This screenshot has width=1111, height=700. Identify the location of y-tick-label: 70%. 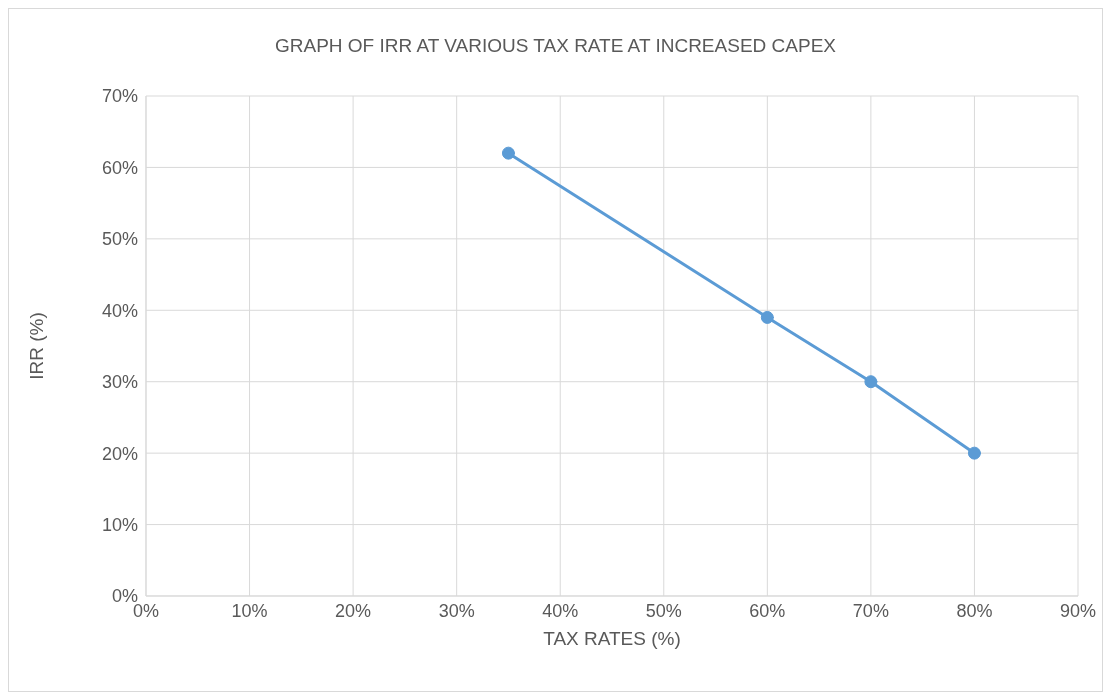
(119, 96).